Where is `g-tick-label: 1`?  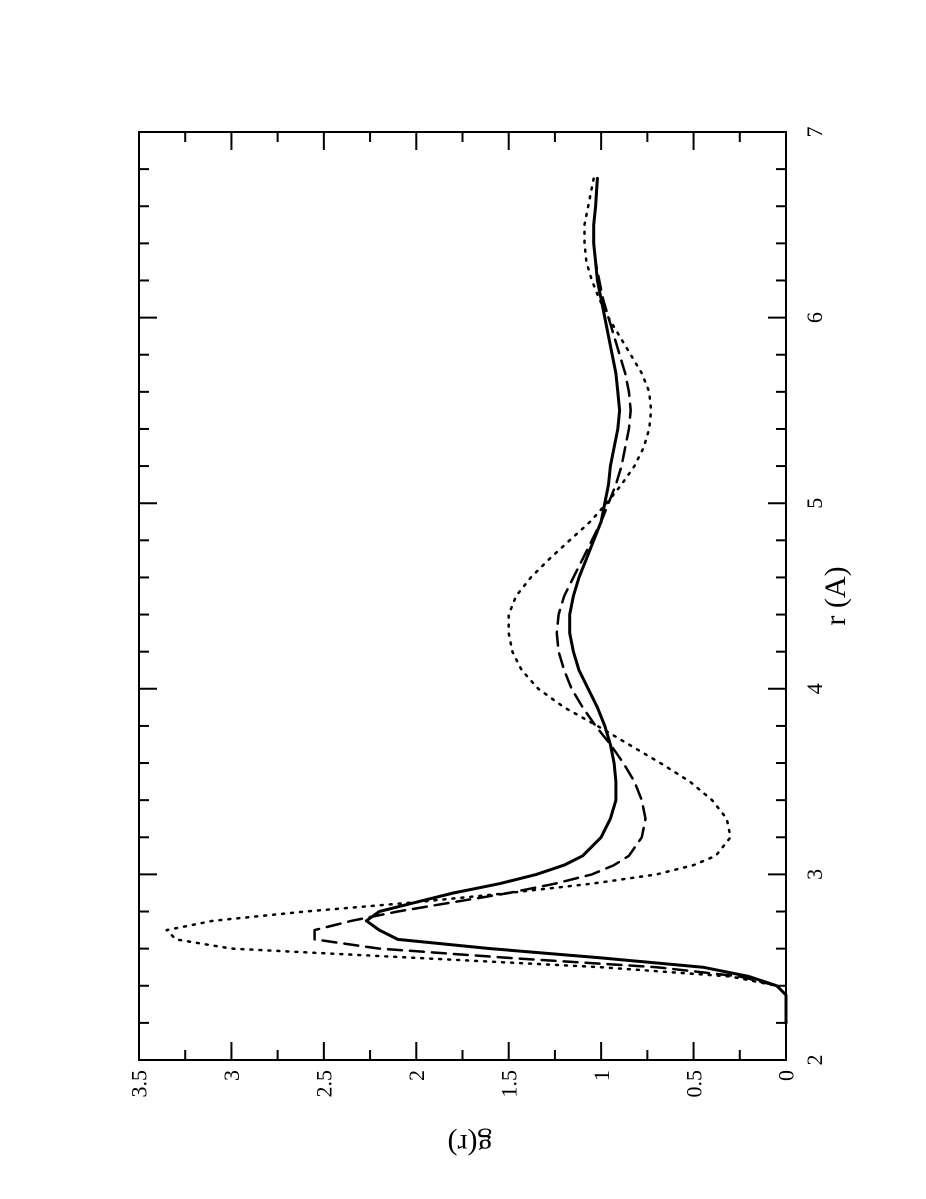 g-tick-label: 1 is located at coordinates (601, 1075).